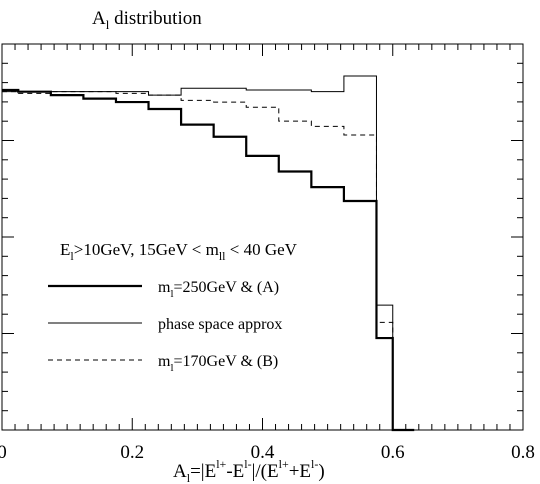 The height and width of the screenshot is (484, 540). Describe the element at coordinates (99, 18) in the screenshot. I see `chart-title-main: A` at that location.